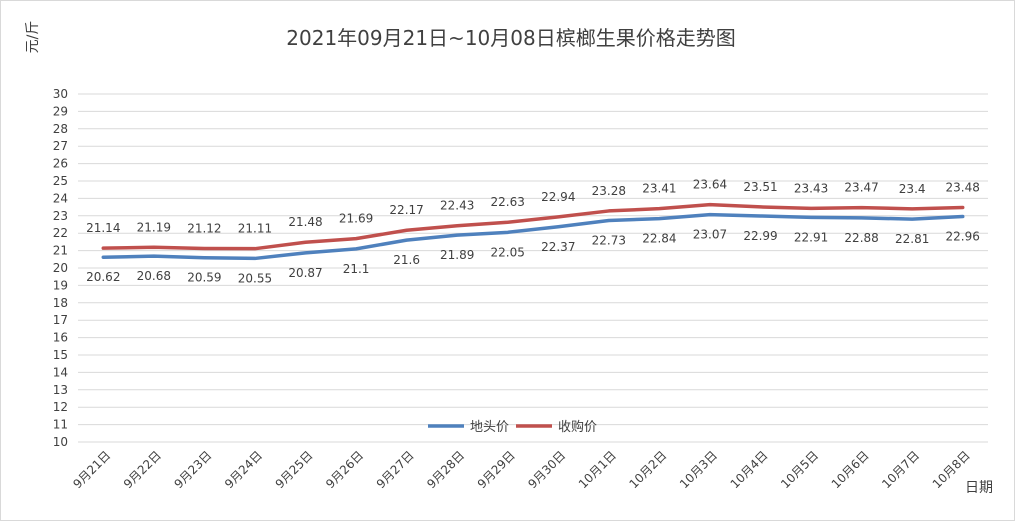 The image size is (1015, 521). I want to click on y-tick-label: 11, so click(60, 425).